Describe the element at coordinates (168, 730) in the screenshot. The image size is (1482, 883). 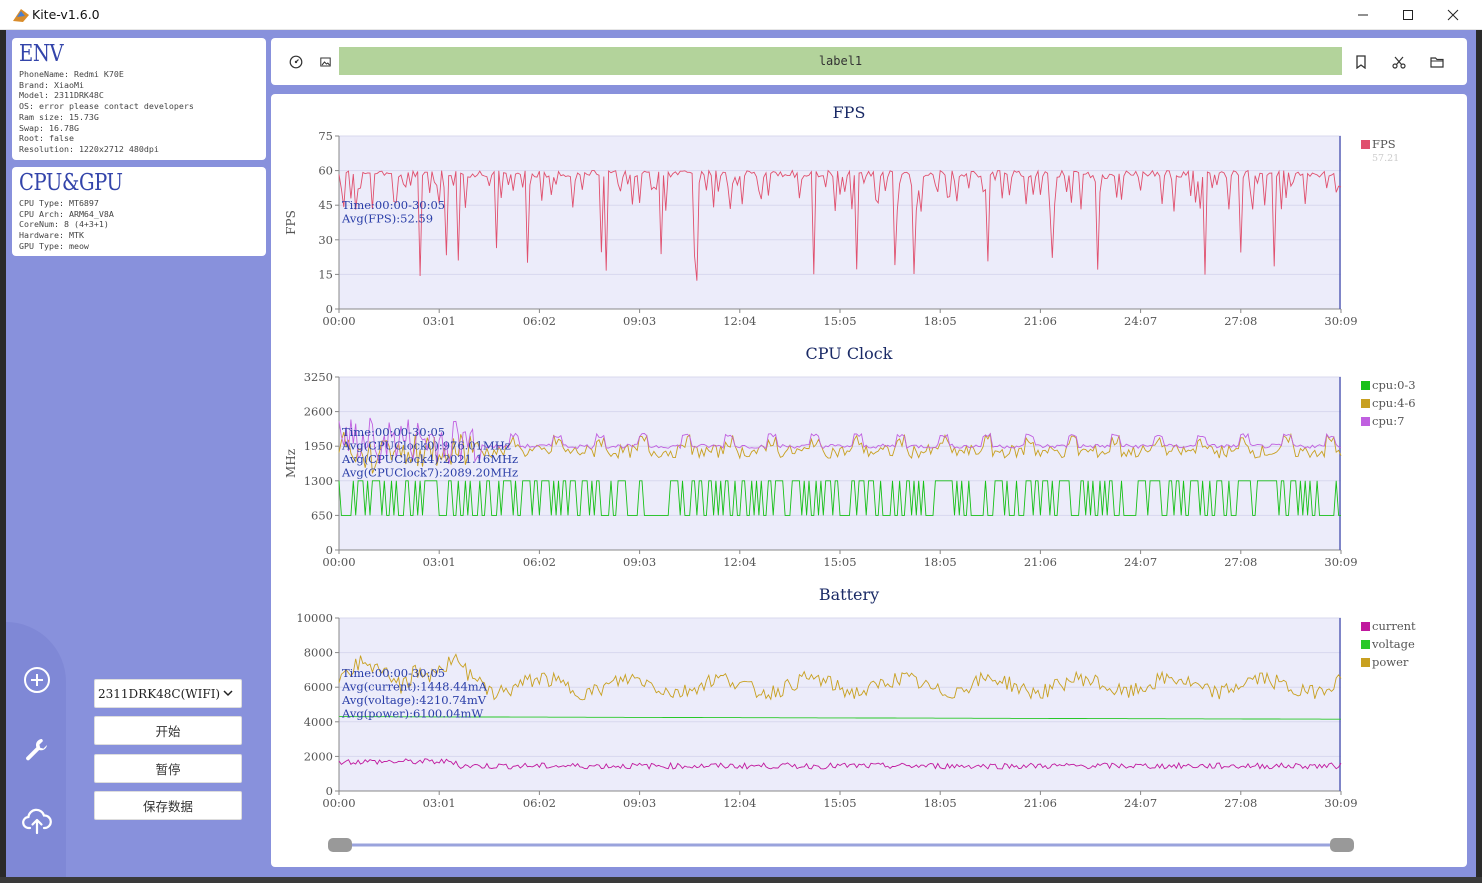
I see `start-button: 开始` at that location.